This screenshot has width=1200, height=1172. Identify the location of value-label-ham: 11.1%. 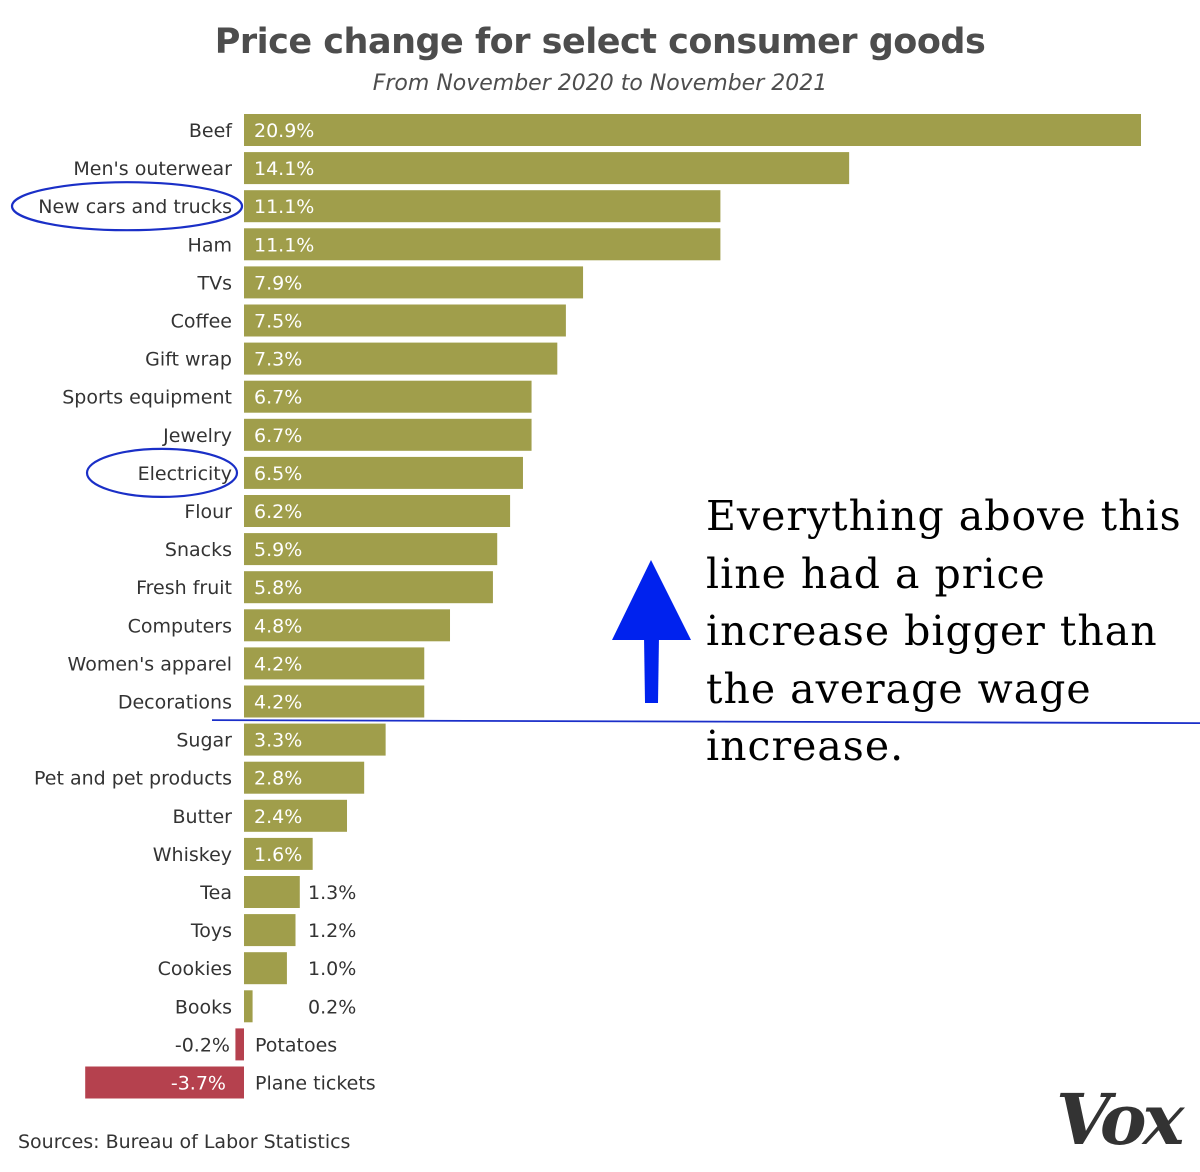
(284, 245).